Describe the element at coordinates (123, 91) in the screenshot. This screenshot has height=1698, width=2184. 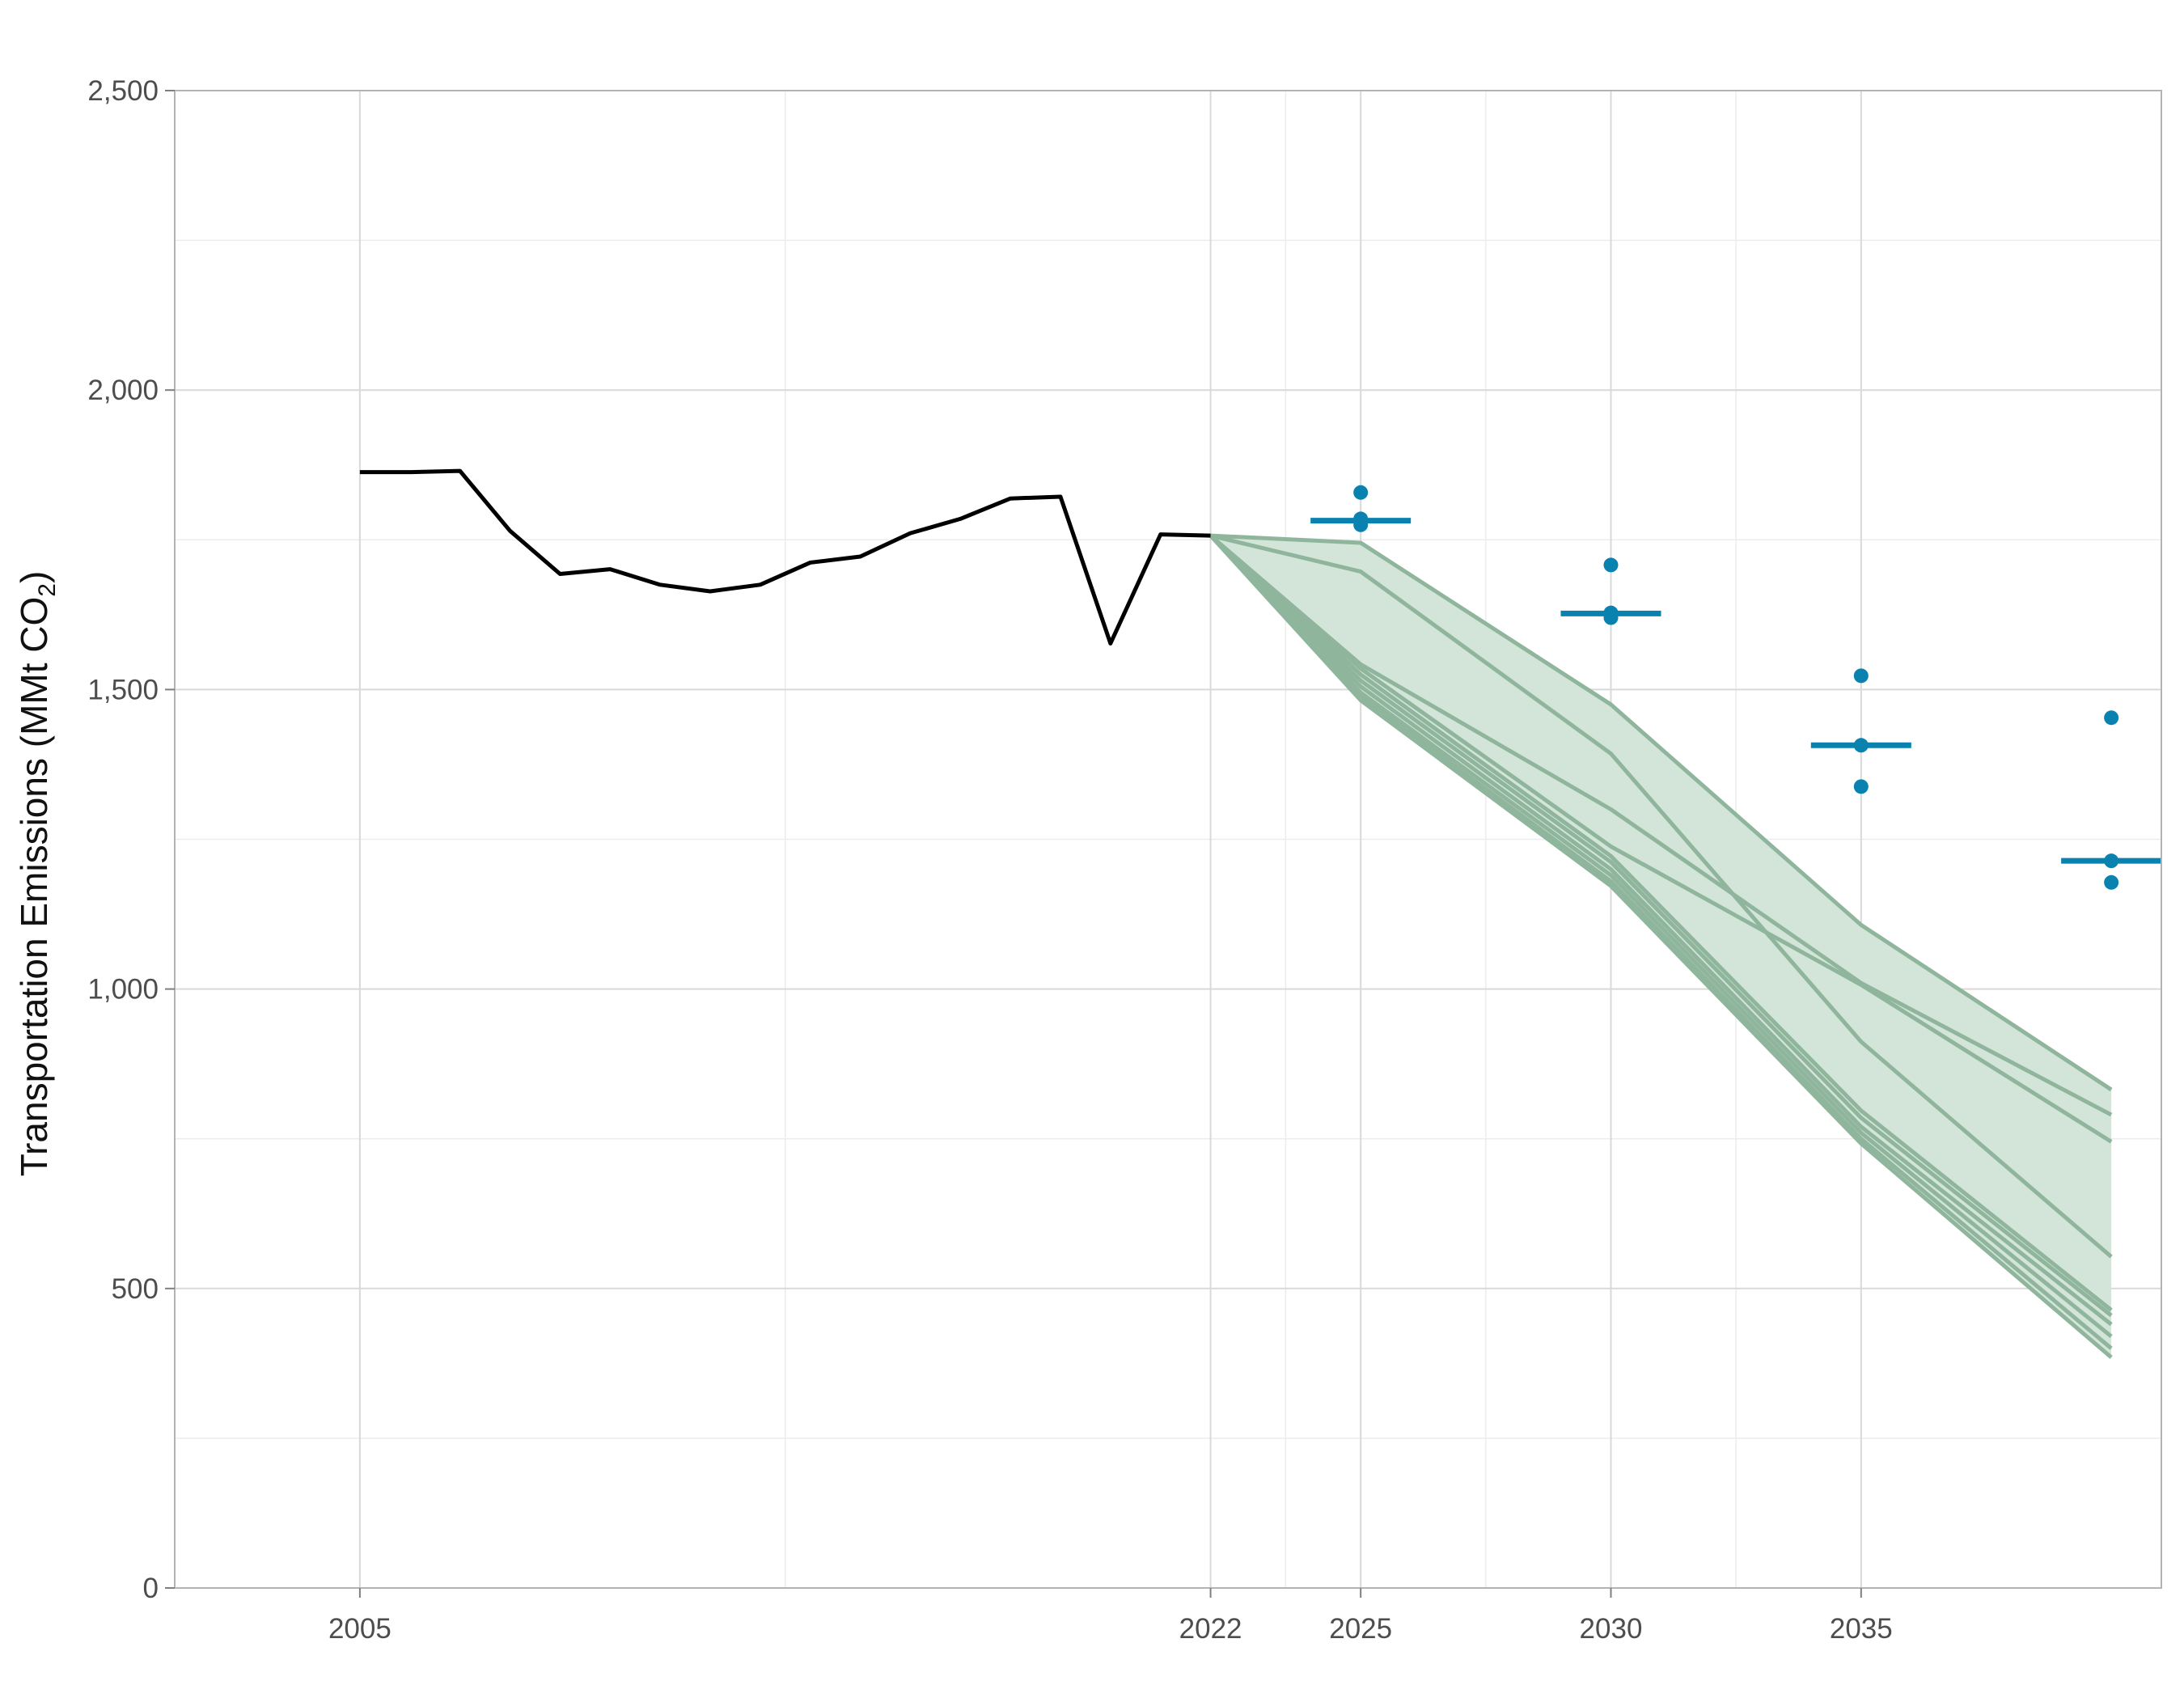
I see `y-tick-label: 2,500` at that location.